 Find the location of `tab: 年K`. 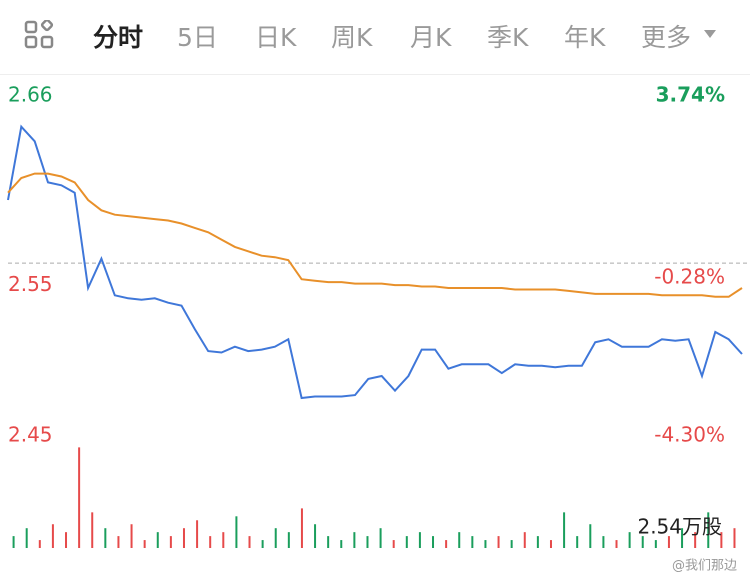

tab: 年K is located at coordinates (585, 37).